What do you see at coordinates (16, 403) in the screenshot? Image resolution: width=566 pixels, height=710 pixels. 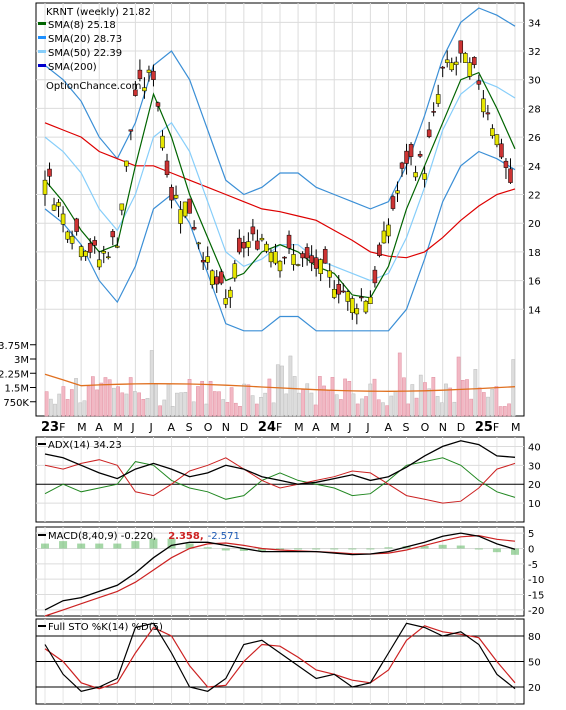 I see `volume-tick-label: 750K` at bounding box center [16, 403].